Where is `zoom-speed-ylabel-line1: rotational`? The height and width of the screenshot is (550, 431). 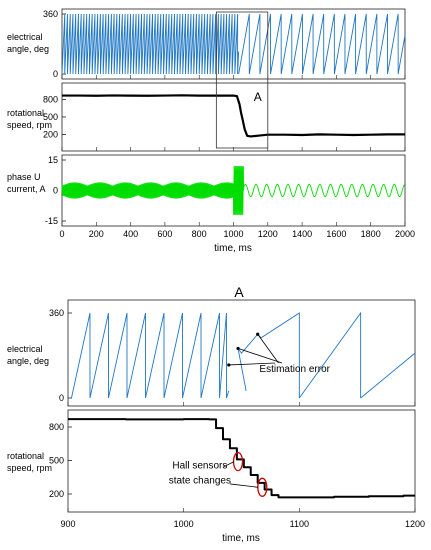 zoom-speed-ylabel-line1: rotational is located at coordinates (25, 456).